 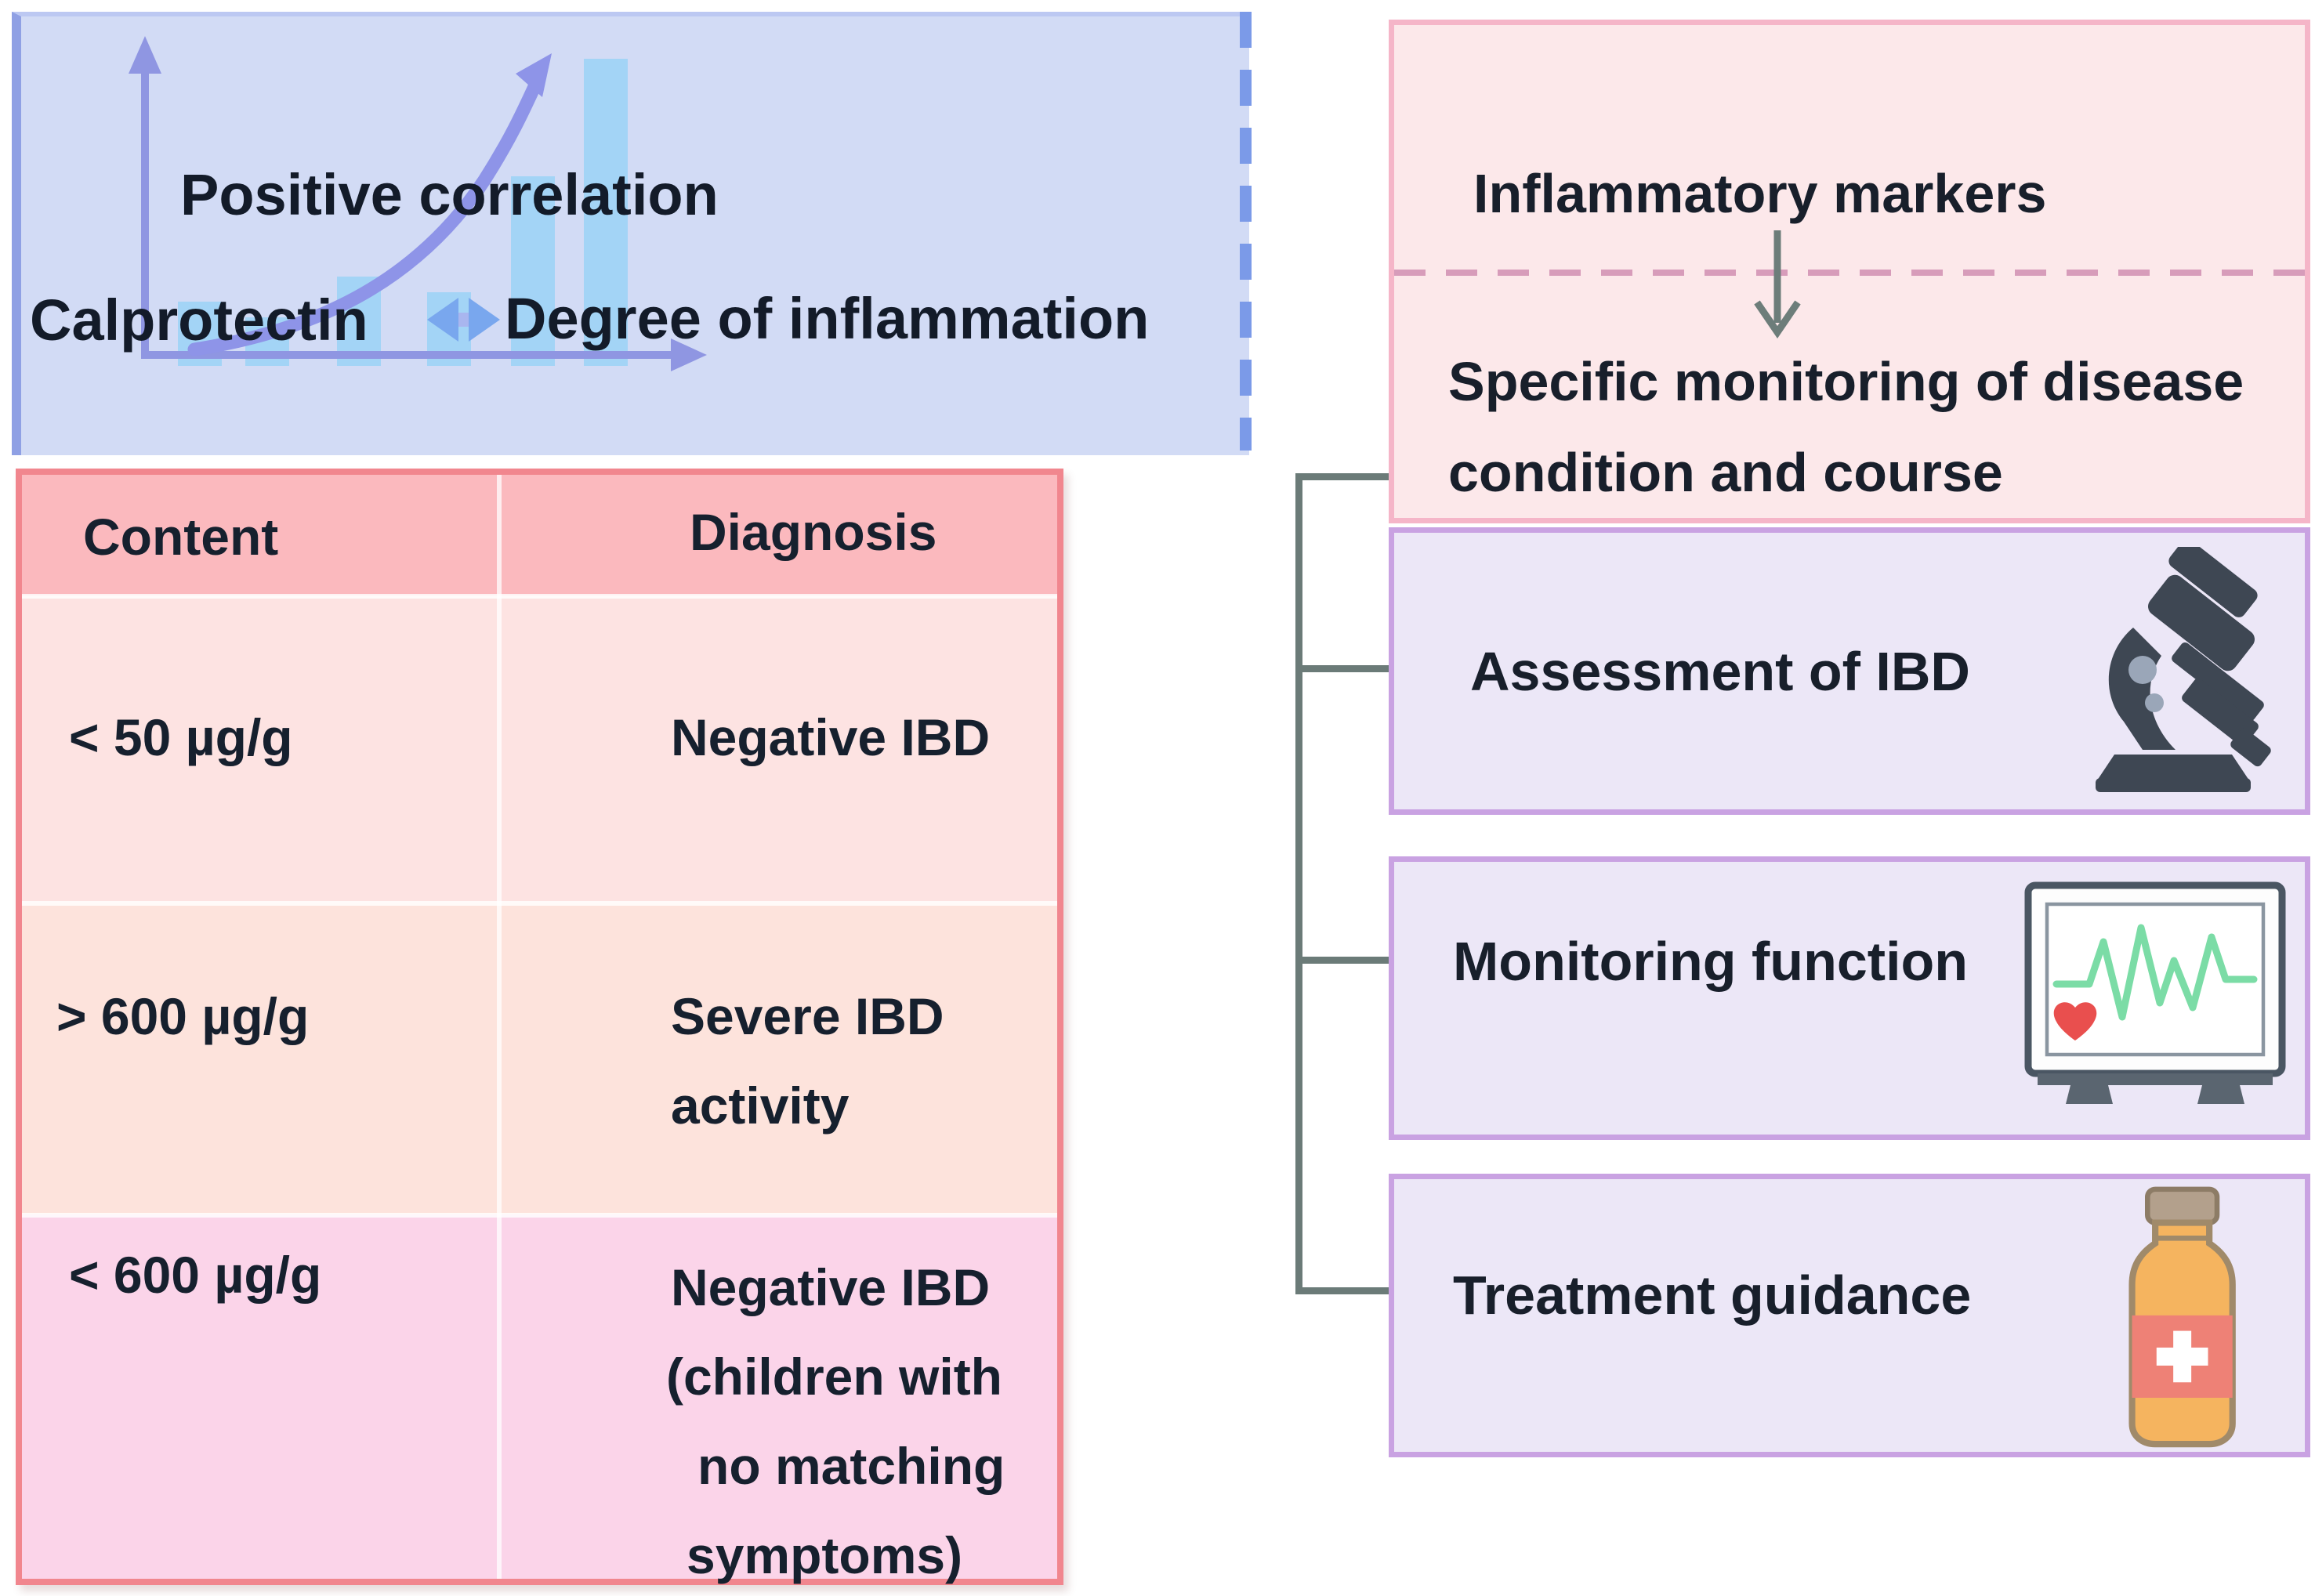 I want to click on table-cell-diagnosis: activity, so click(x=760, y=1106).